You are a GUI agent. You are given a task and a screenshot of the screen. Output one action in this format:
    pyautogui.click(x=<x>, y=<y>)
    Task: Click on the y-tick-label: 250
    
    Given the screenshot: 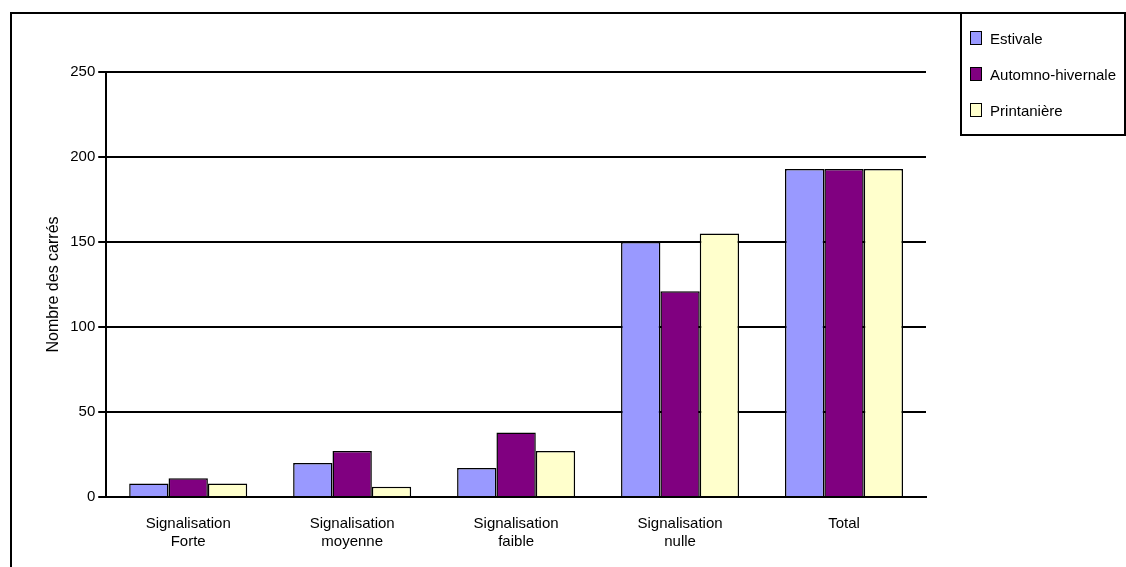 What is the action you would take?
    pyautogui.click(x=83, y=71)
    